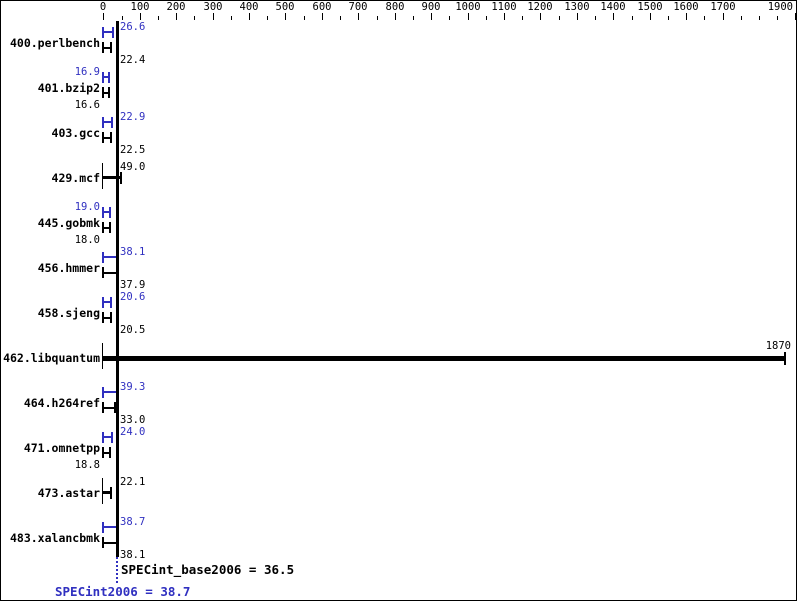 Image resolution: width=799 pixels, height=606 pixels. Describe the element at coordinates (778, 346) in the screenshot. I see `merged-value-label: 1870` at that location.